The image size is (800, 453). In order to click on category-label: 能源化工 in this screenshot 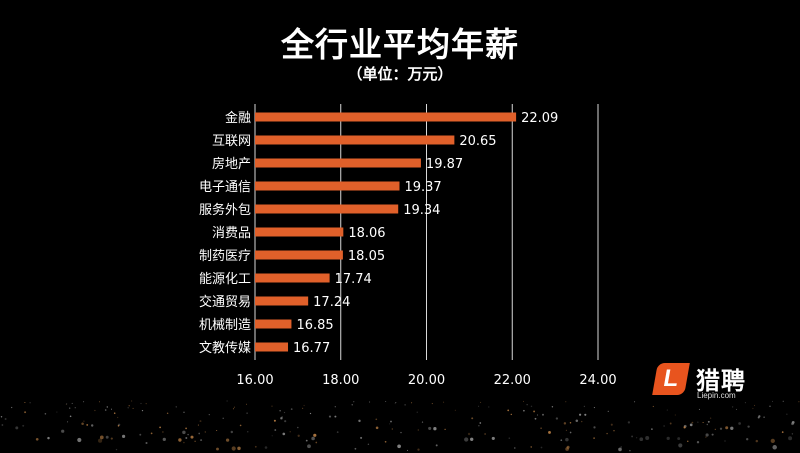, I will do `click(225, 279)`.